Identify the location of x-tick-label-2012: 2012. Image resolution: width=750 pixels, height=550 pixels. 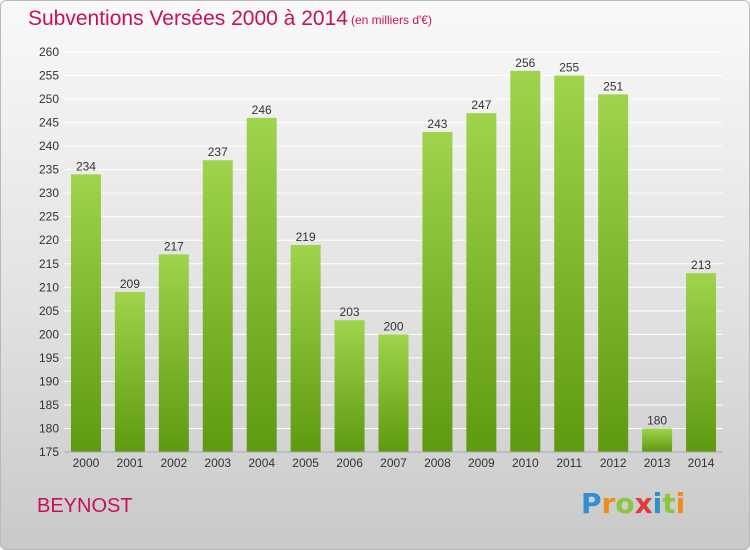
(613, 463).